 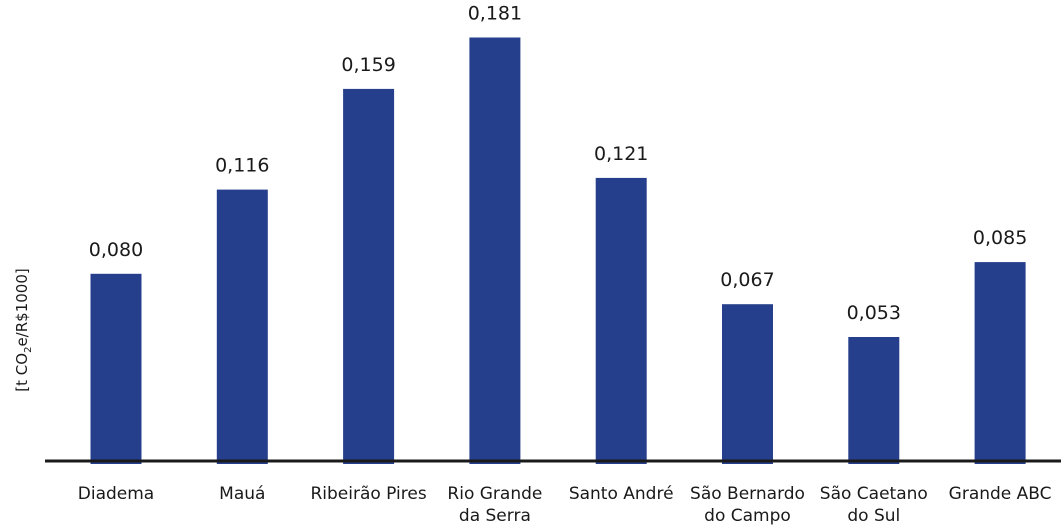 I want to click on svg-text: [t CO2e/R$1000], so click(x=23, y=329).